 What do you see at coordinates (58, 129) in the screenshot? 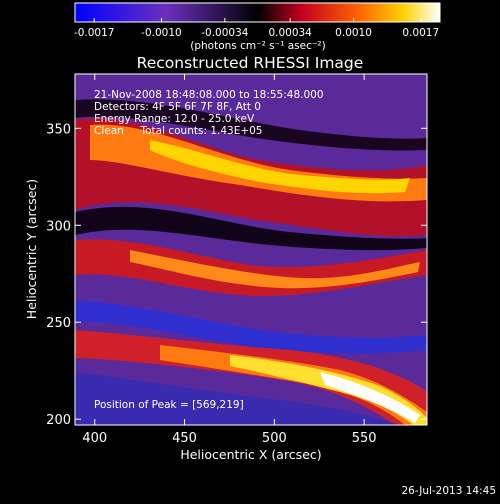
I see `y-tick-label: 350` at bounding box center [58, 129].